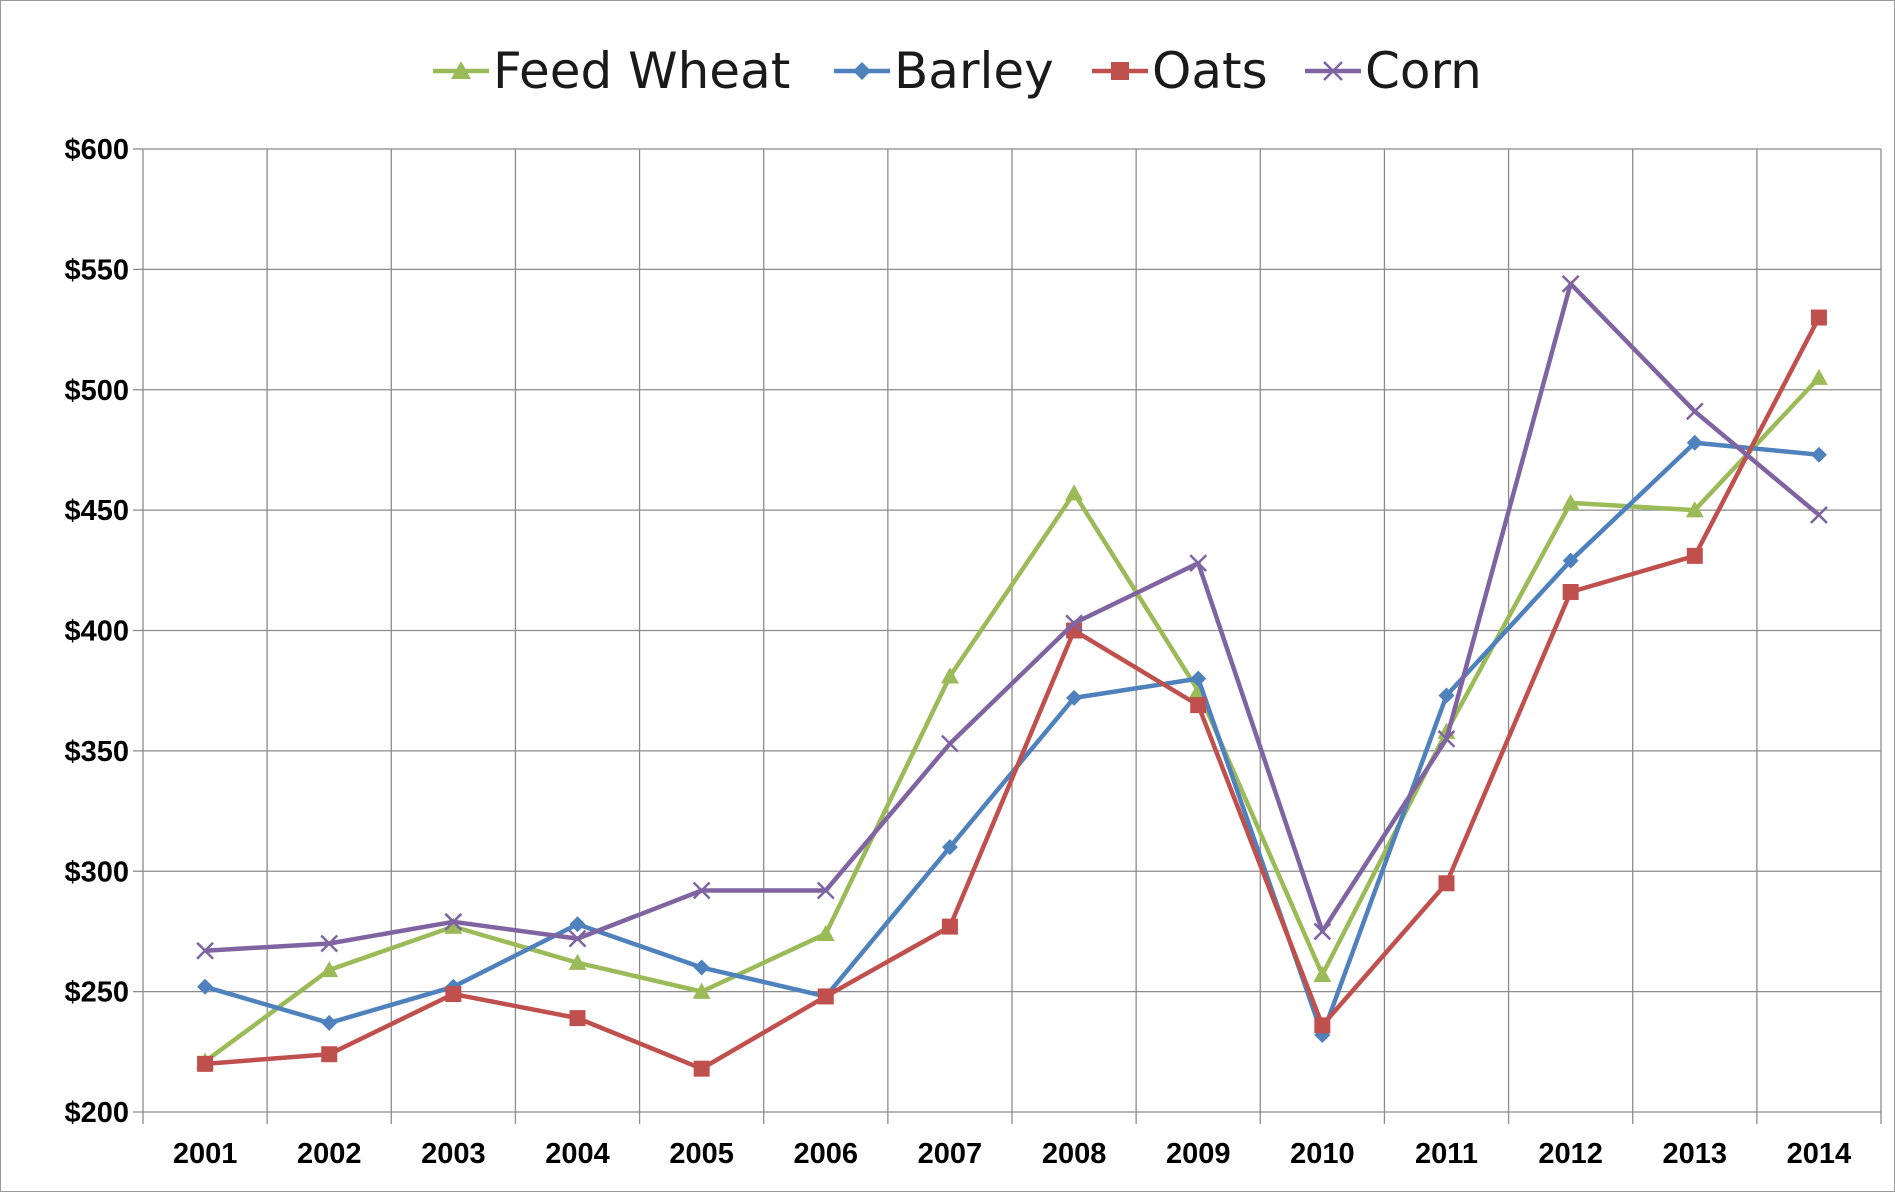 The height and width of the screenshot is (1193, 1895). What do you see at coordinates (205, 1154) in the screenshot?
I see `x-tick-label: 2001` at bounding box center [205, 1154].